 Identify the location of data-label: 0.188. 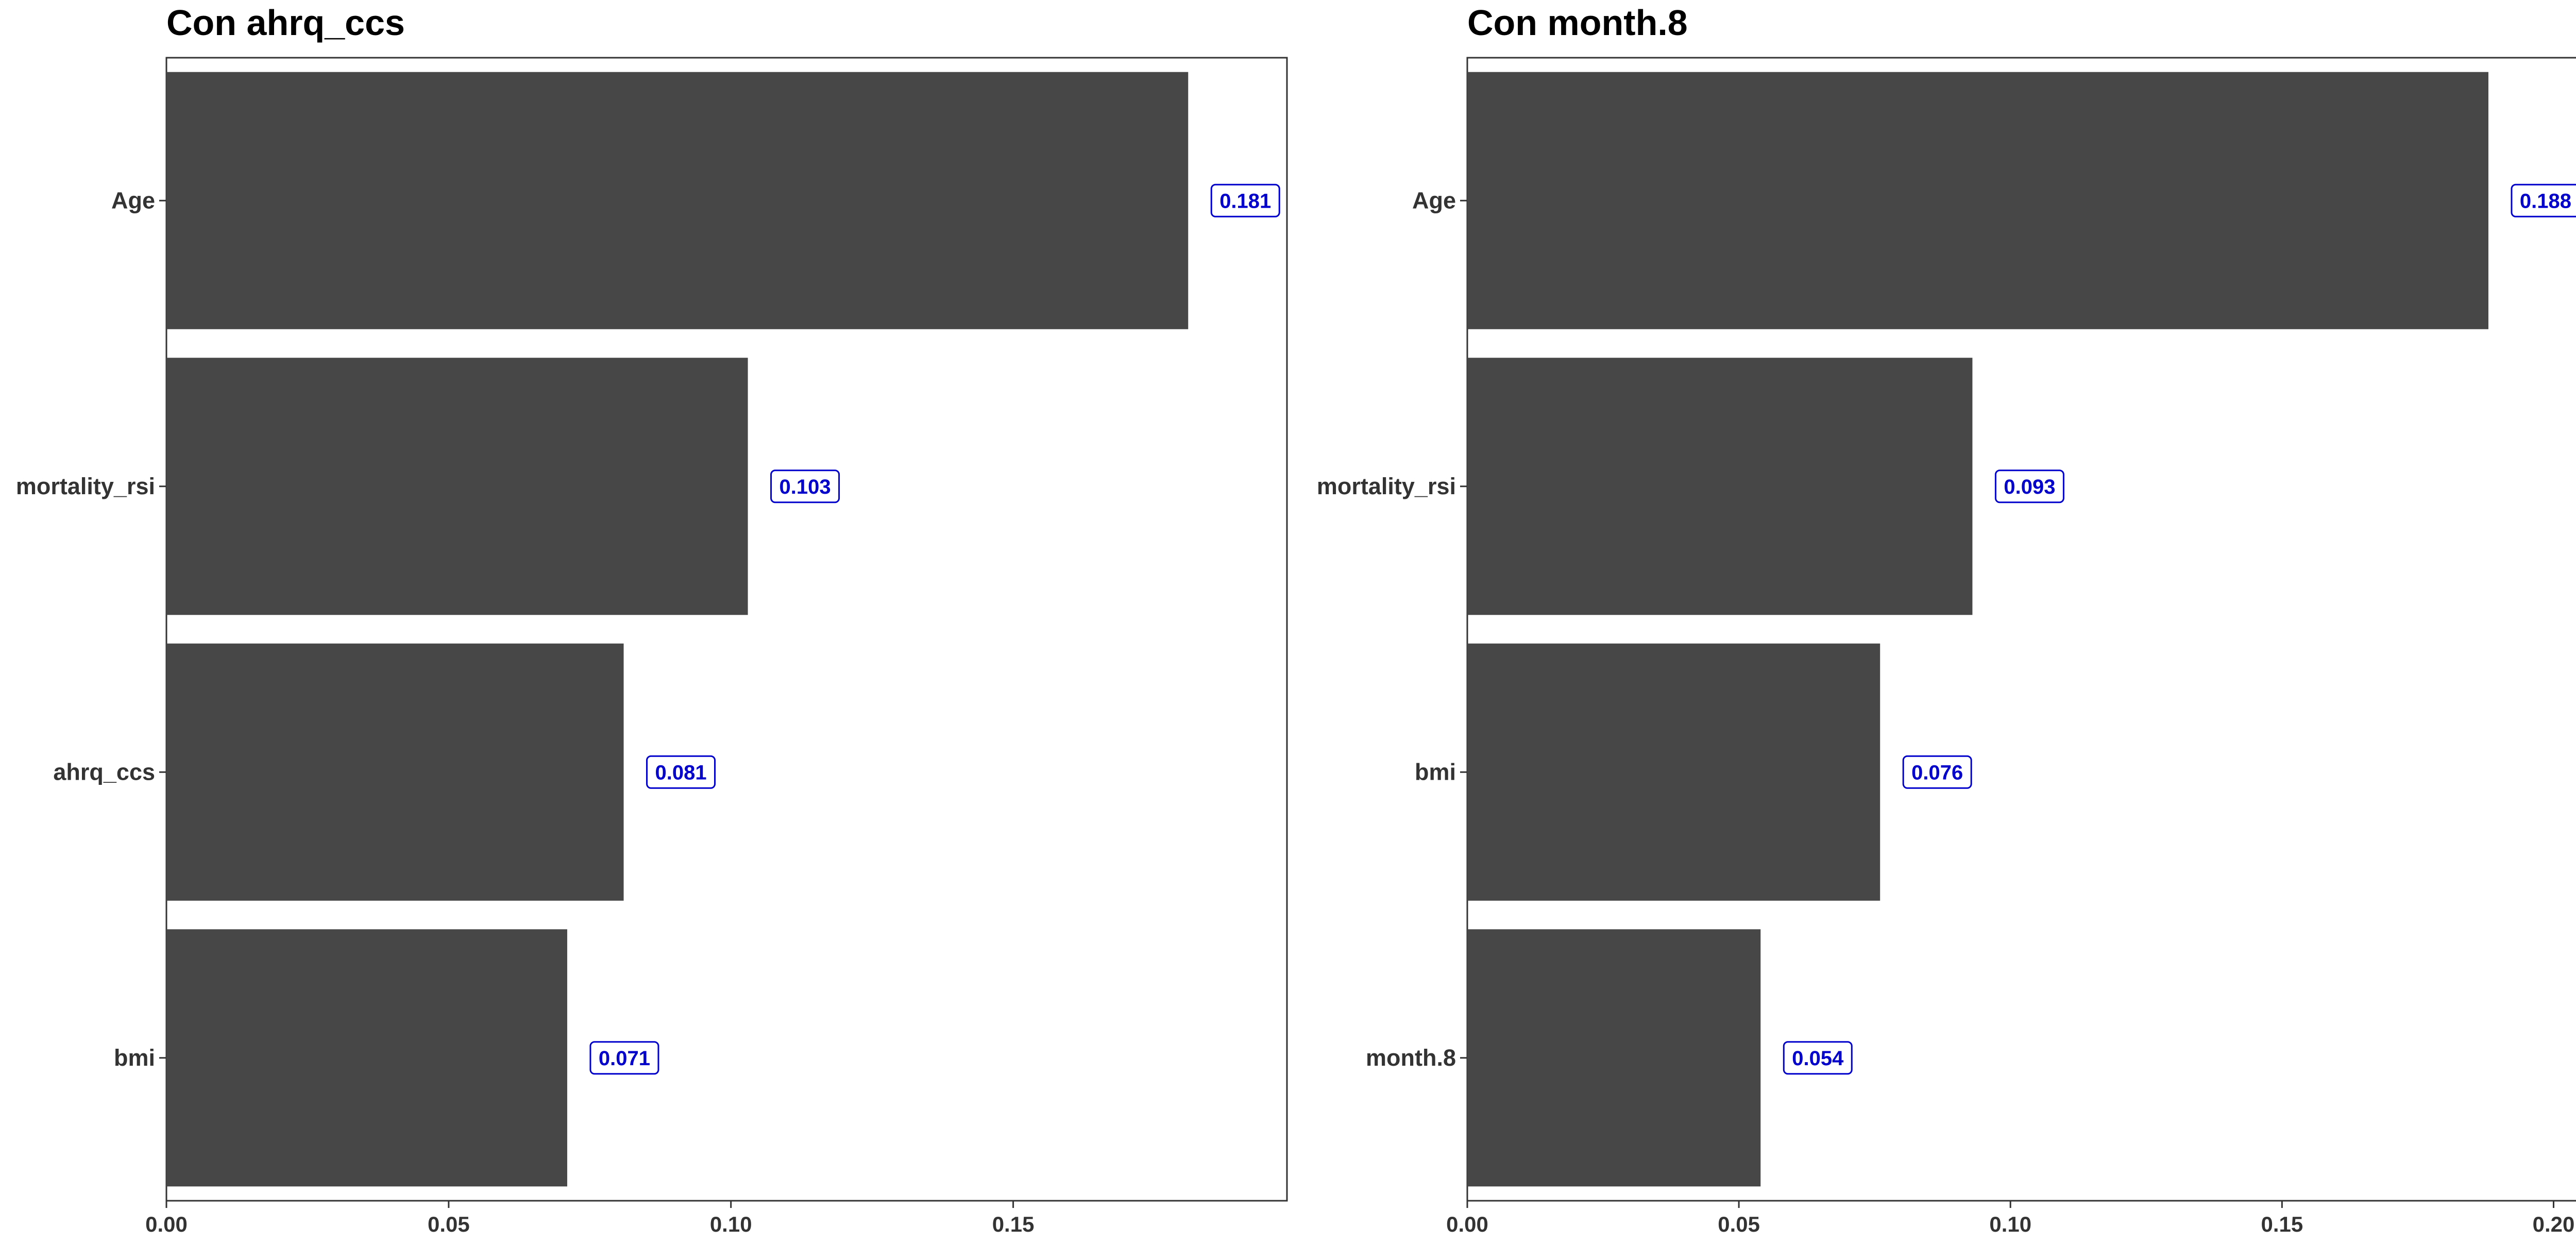
(2546, 201).